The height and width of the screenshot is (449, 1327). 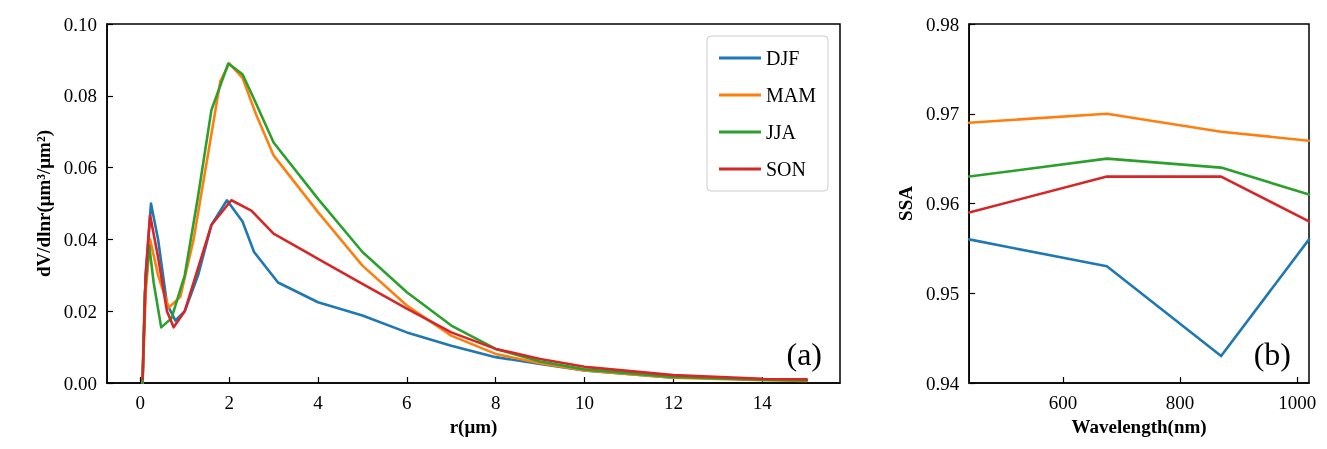 I want to click on x-tick-label: 8, so click(x=495, y=402).